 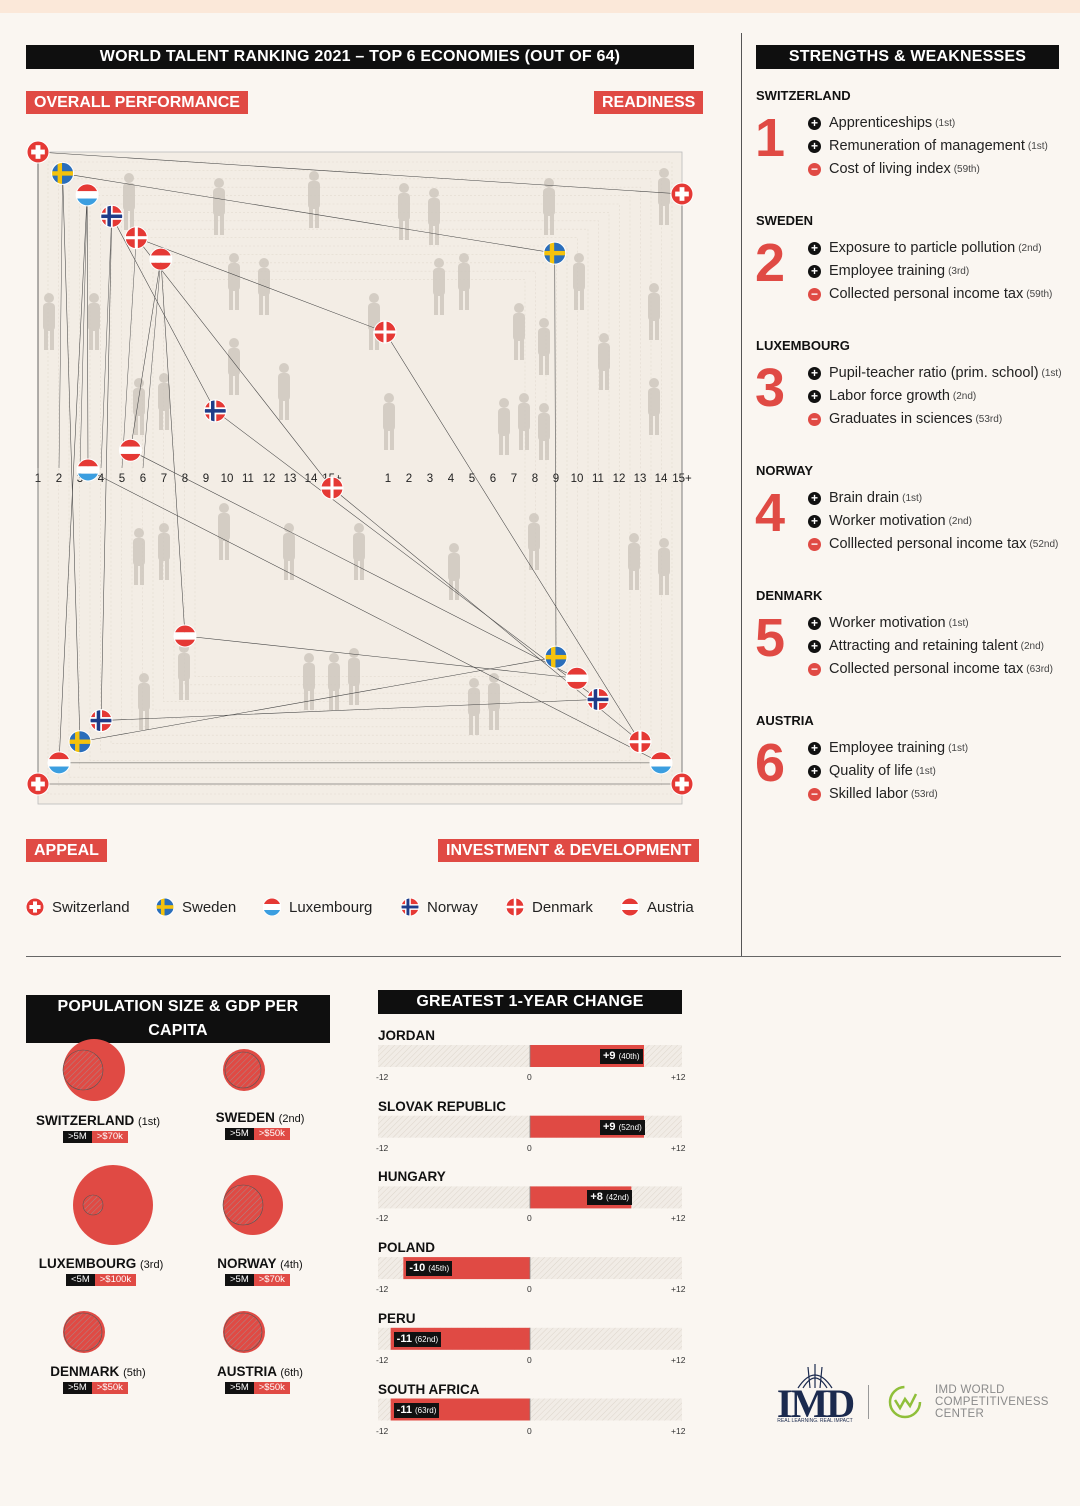 What do you see at coordinates (493, 479) in the screenshot?
I see `tick-label: 6` at bounding box center [493, 479].